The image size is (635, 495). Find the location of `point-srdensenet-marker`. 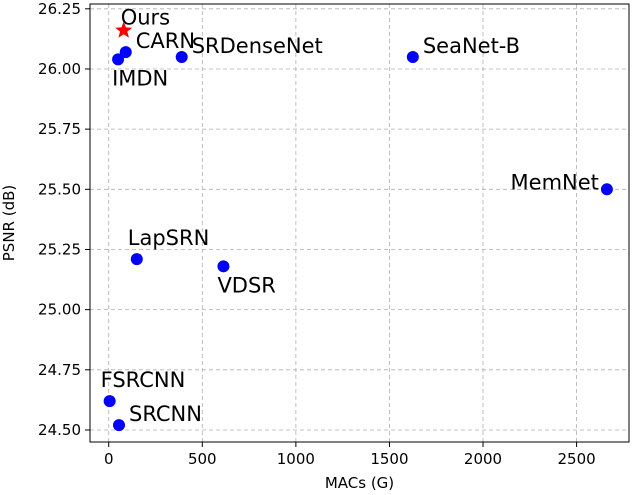

point-srdensenet-marker is located at coordinates (181, 56).